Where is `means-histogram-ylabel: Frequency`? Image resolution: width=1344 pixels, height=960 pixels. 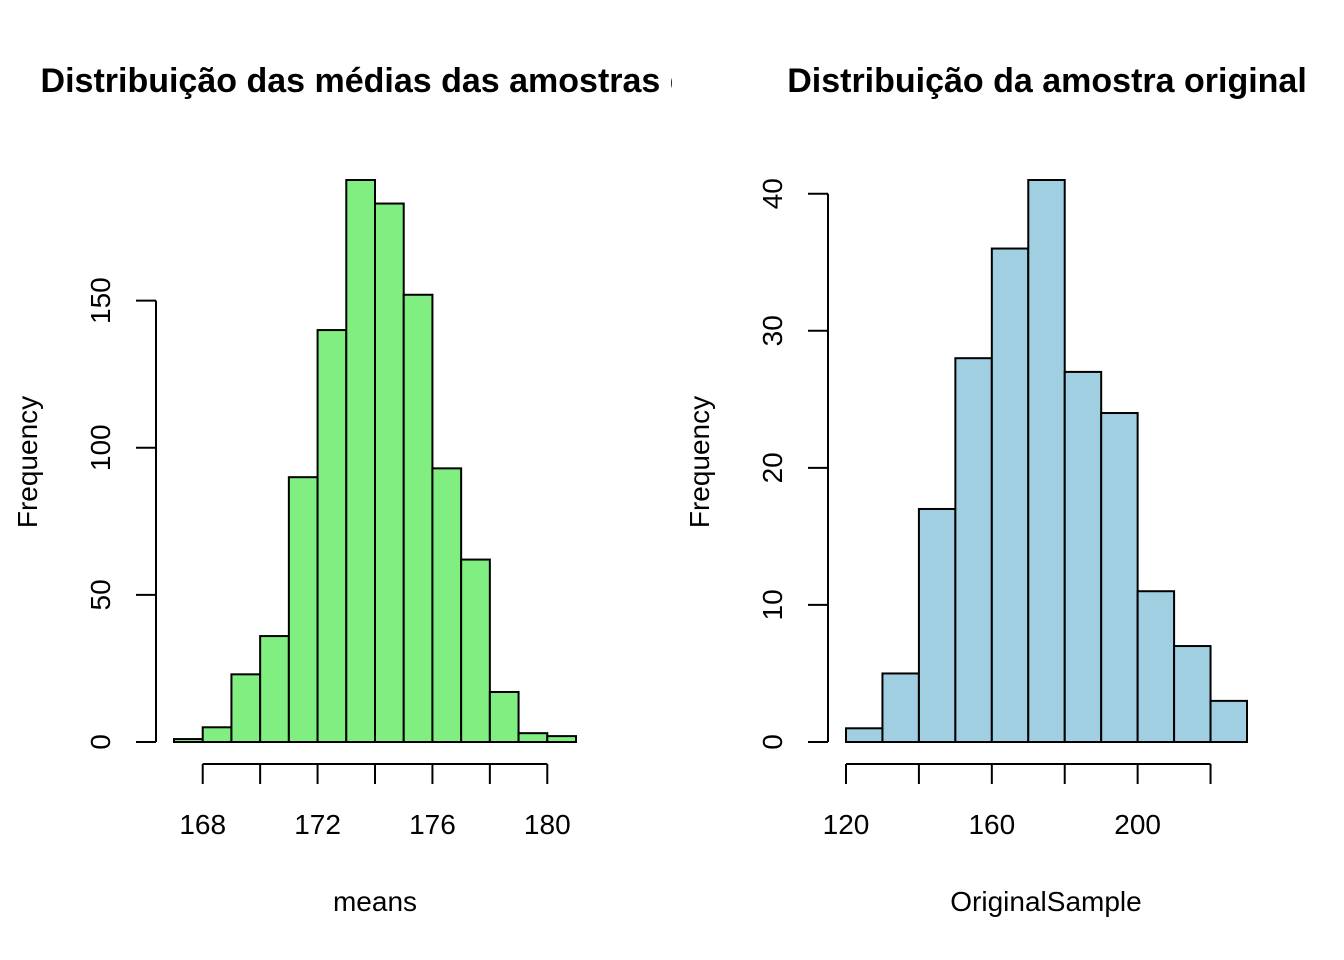
means-histogram-ylabel: Frequency is located at coordinates (27, 462).